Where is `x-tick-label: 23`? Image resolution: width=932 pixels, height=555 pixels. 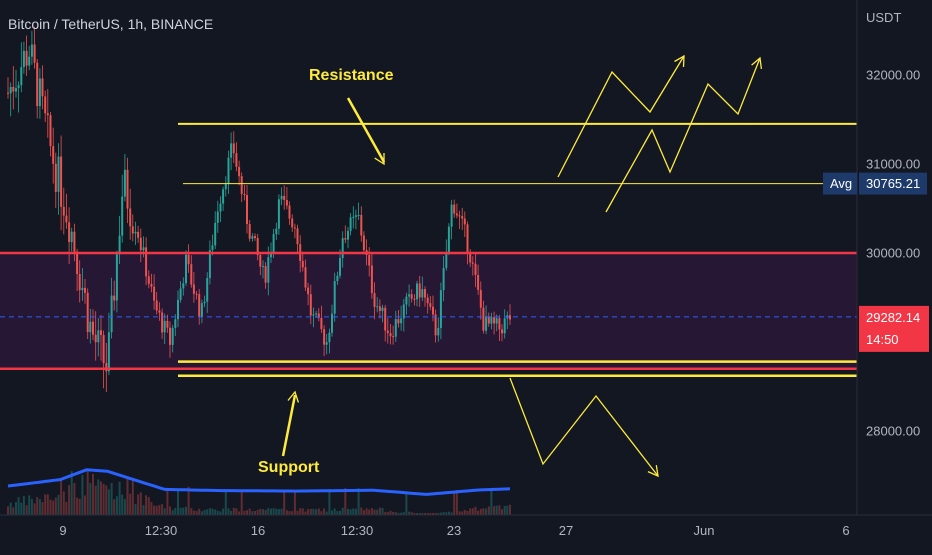 x-tick-label: 23 is located at coordinates (454, 530).